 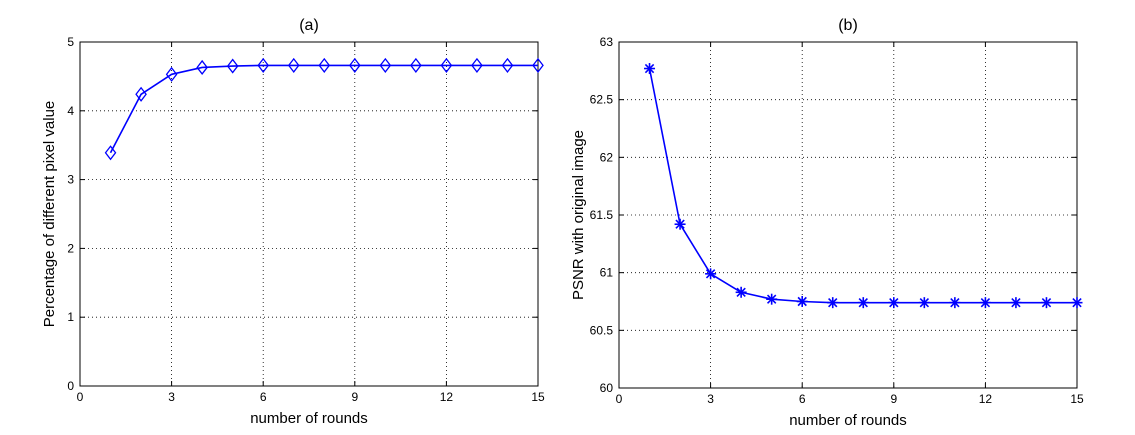 I want to click on y-tick-label: 5, so click(x=70, y=42).